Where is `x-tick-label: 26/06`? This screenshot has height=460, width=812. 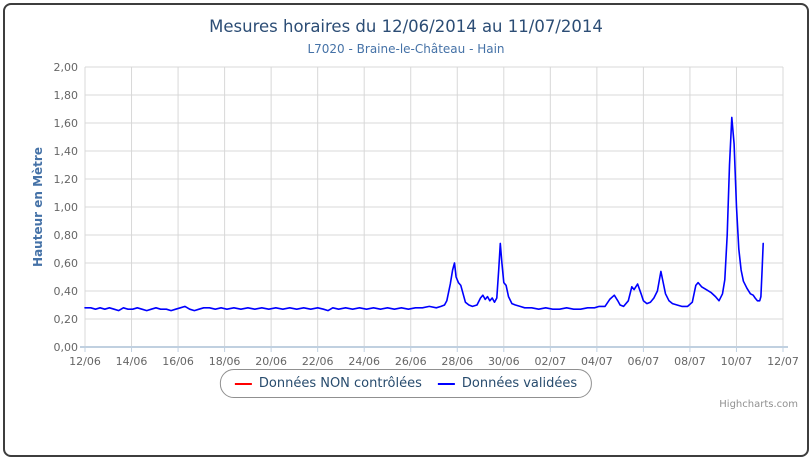 x-tick-label: 26/06 is located at coordinates (411, 361).